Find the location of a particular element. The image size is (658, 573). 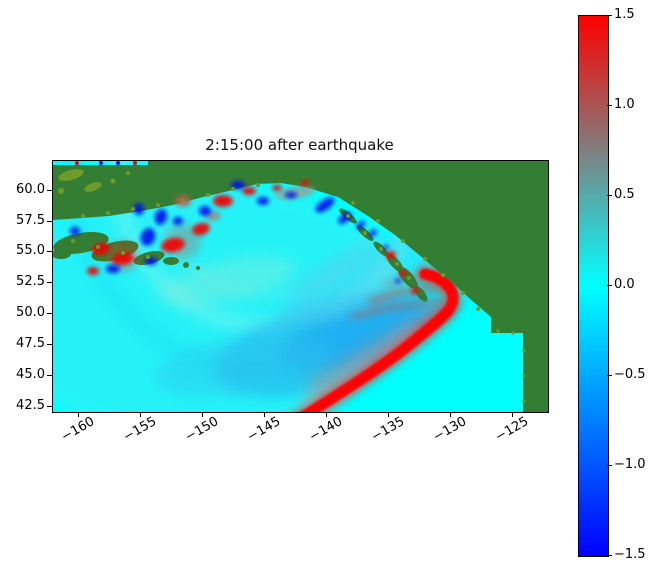

colorbar-tick-label: −1.5 is located at coordinates (630, 554).